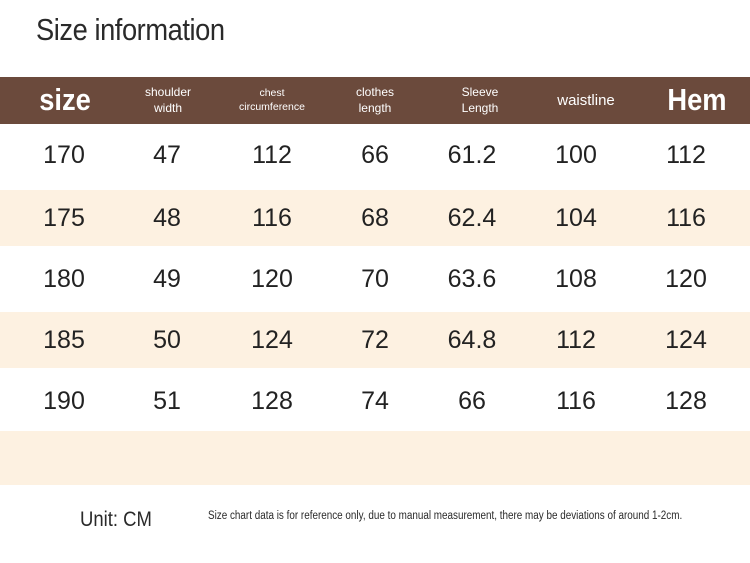  What do you see at coordinates (576, 400) in the screenshot?
I see `cell-waistline: 116` at bounding box center [576, 400].